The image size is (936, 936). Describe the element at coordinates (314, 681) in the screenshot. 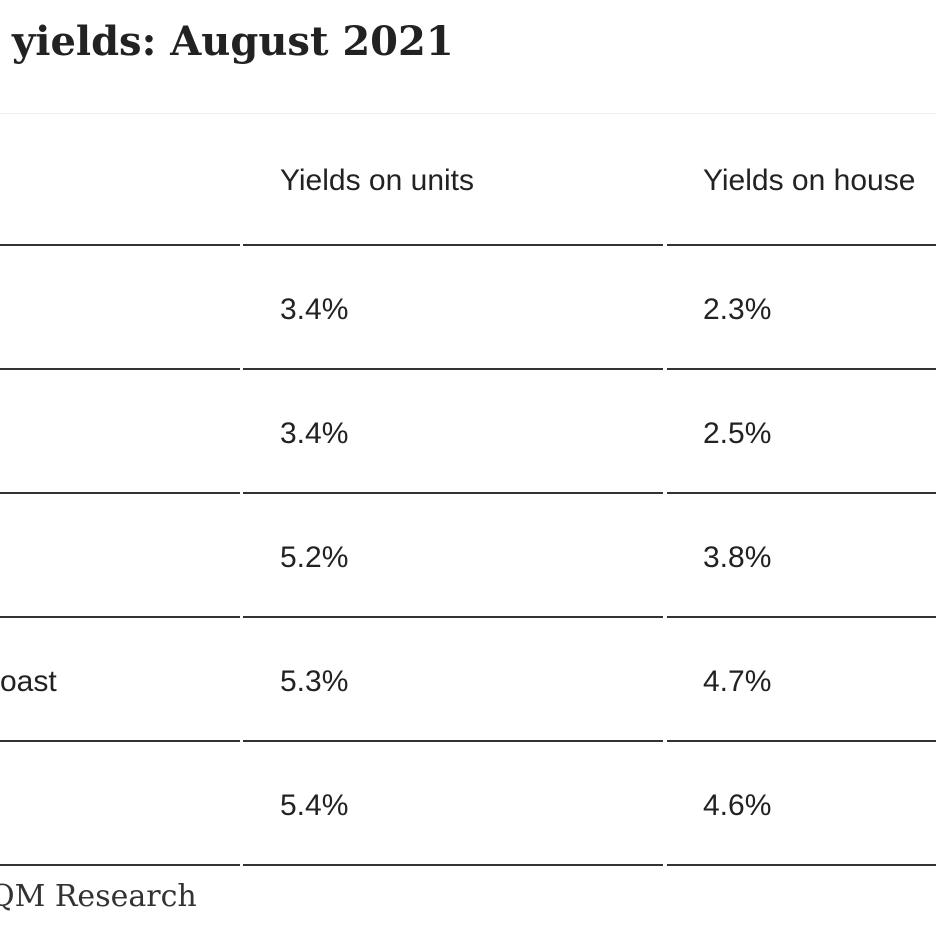

I see `cell: 5.3%` at that location.